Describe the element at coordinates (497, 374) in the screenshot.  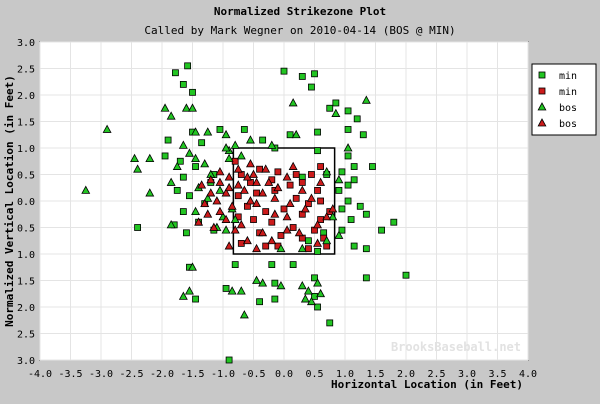
I see `x-tick-label: 3.5` at that location.